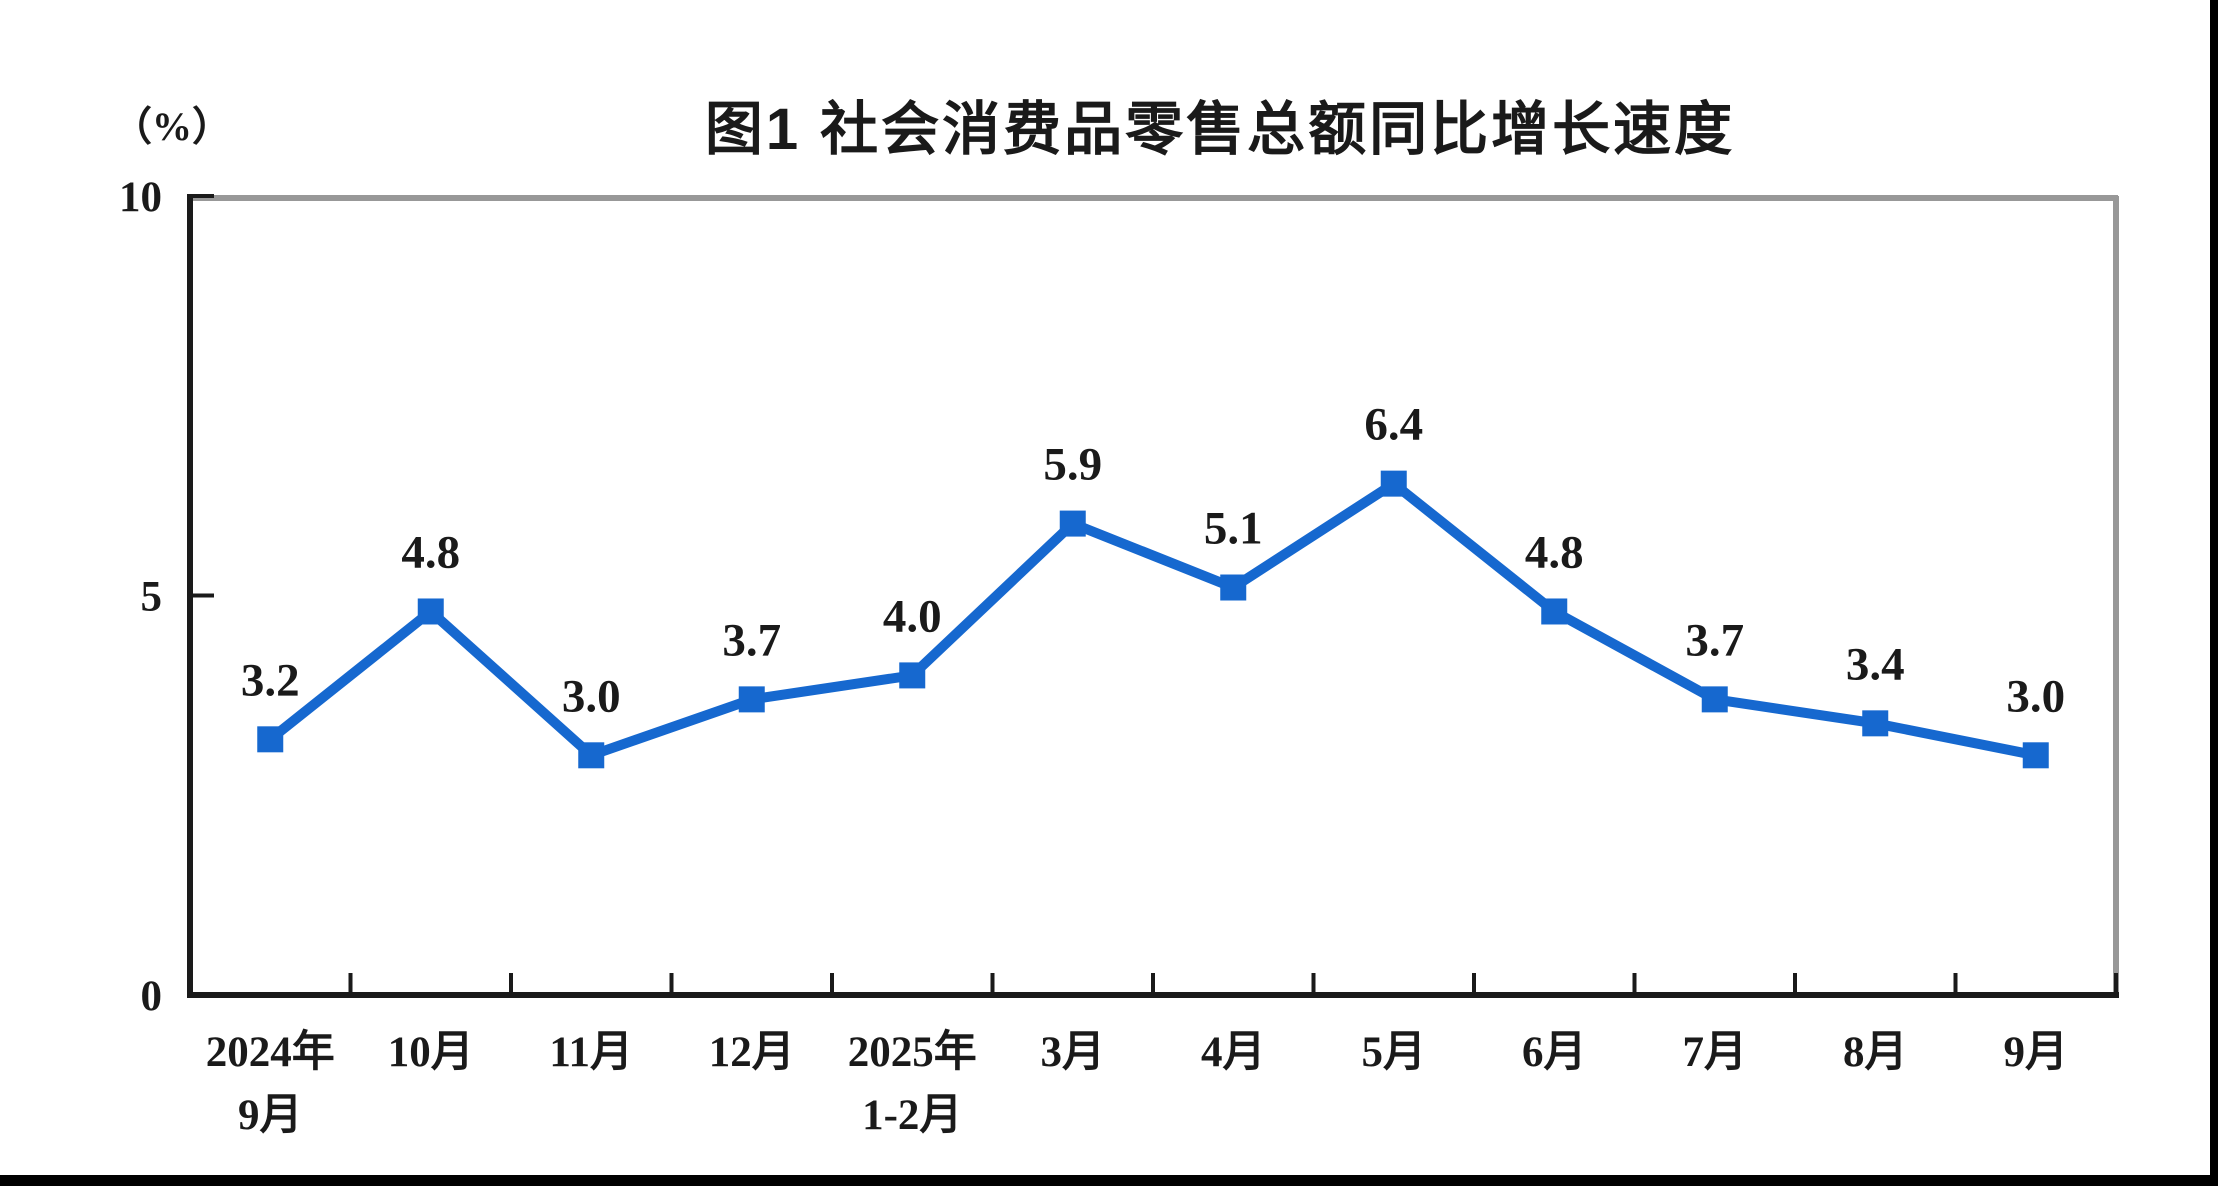 The width and height of the screenshot is (2218, 1186). What do you see at coordinates (591, 1052) in the screenshot?
I see `x-axis-label-line1: 11月` at bounding box center [591, 1052].